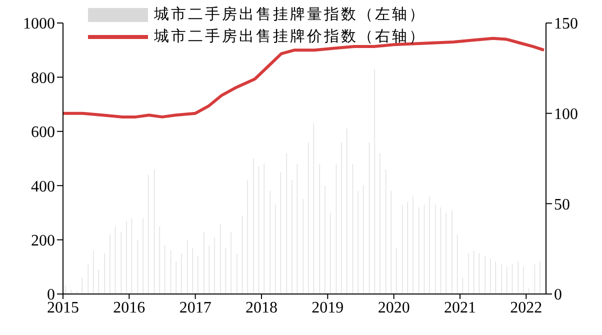 The image size is (602, 335). I want to click on legend-label: 城市二手房出售挂牌量指数（左轴）, so click(290, 15).